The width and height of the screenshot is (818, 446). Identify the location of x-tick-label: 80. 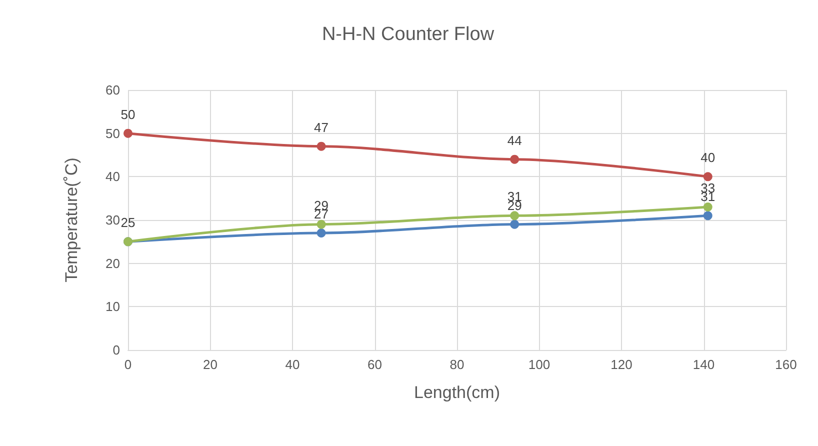
(457, 364).